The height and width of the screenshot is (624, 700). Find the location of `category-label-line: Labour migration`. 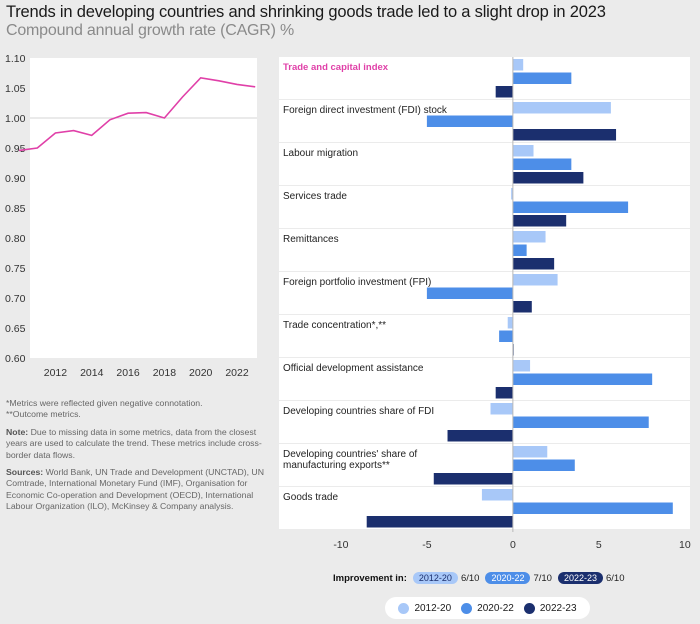

category-label-line: Labour migration is located at coordinates (320, 153).